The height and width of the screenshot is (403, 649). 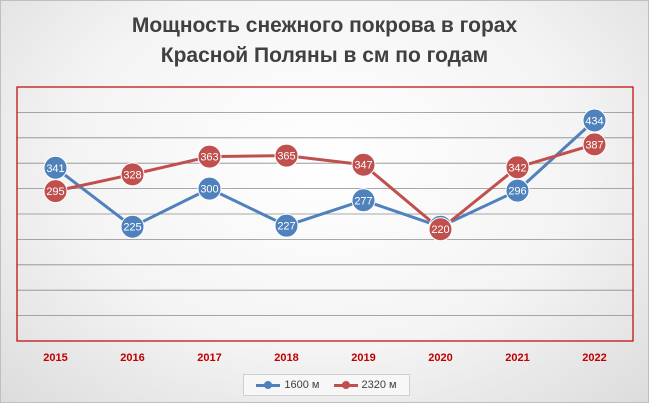 I want to click on x-tick-label: 2019, so click(x=363, y=358).